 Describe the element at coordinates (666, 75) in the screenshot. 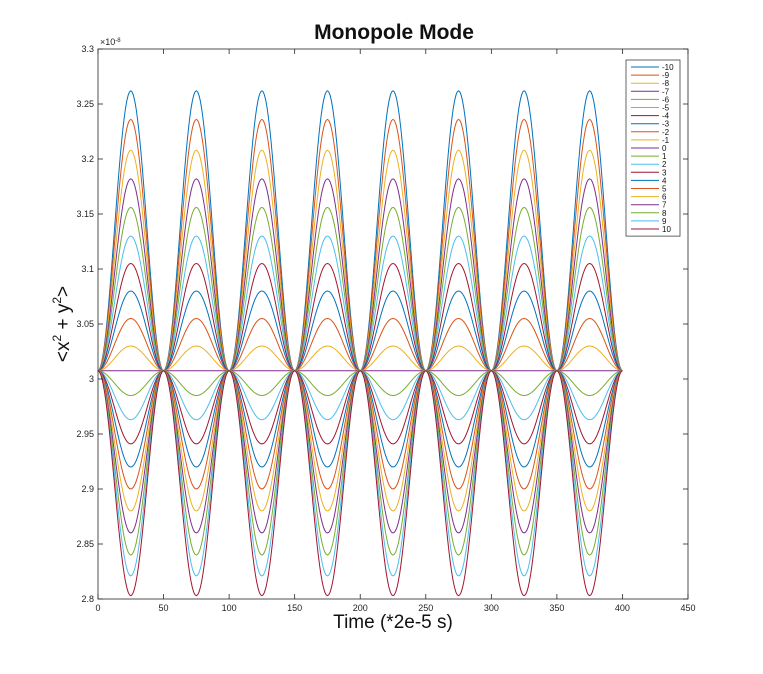

I see `legend-label--9: -9` at that location.